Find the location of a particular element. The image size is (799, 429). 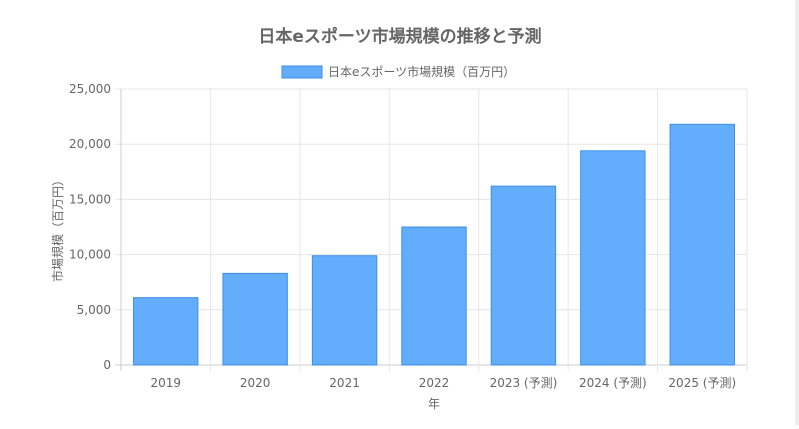

right-edge-divider is located at coordinates (797, 212).